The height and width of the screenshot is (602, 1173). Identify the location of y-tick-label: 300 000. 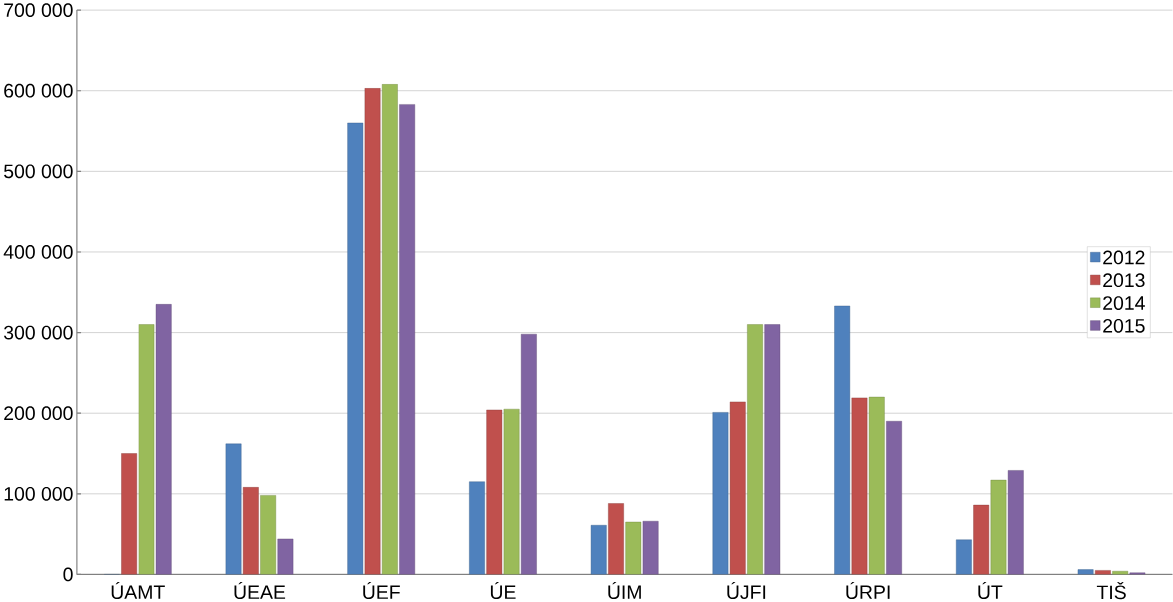
(38, 332).